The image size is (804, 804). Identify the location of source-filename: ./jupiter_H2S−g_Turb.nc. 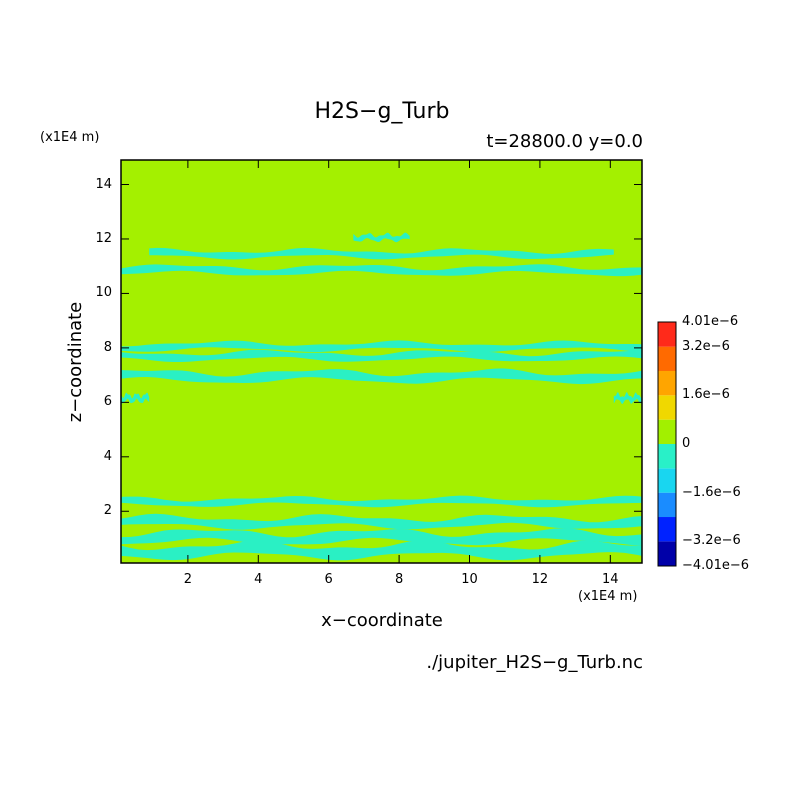
(534, 662).